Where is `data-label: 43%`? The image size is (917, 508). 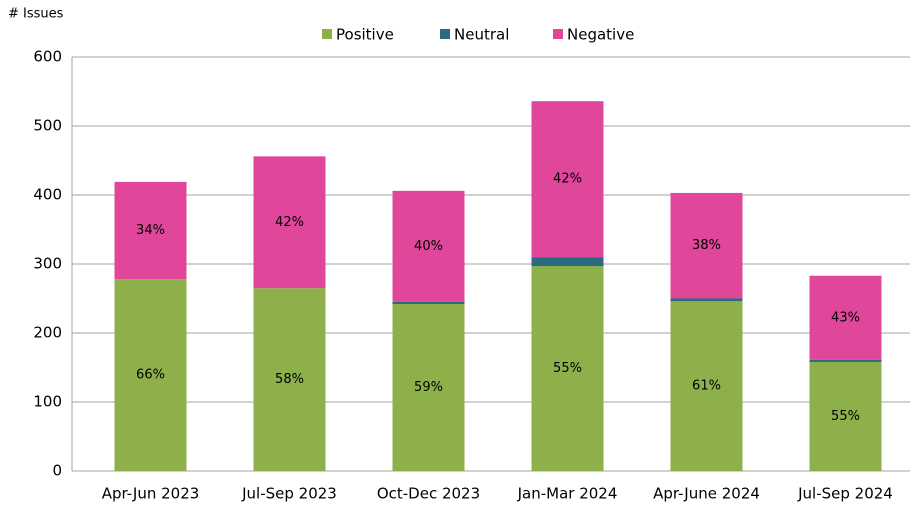 data-label: 43% is located at coordinates (845, 317).